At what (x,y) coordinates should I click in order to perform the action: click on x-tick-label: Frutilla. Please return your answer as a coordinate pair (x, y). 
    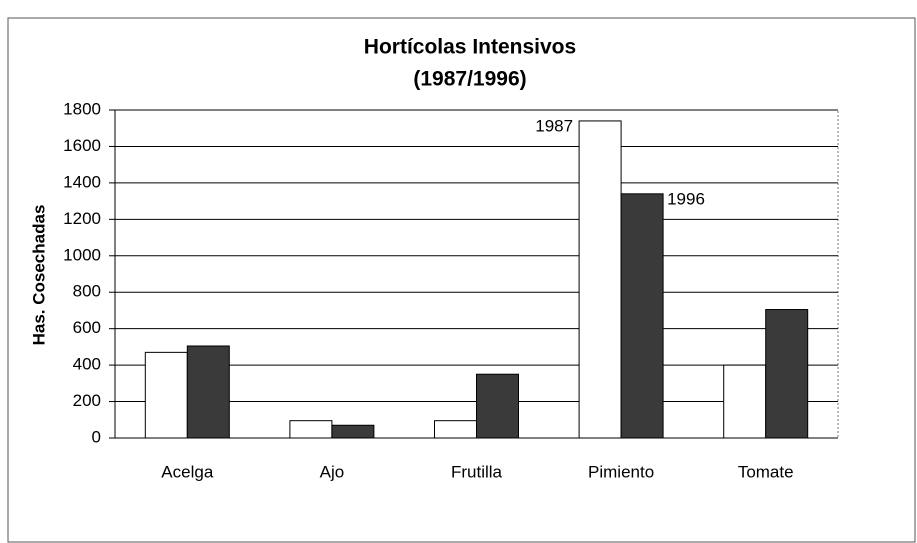
    Looking at the image, I should click on (477, 471).